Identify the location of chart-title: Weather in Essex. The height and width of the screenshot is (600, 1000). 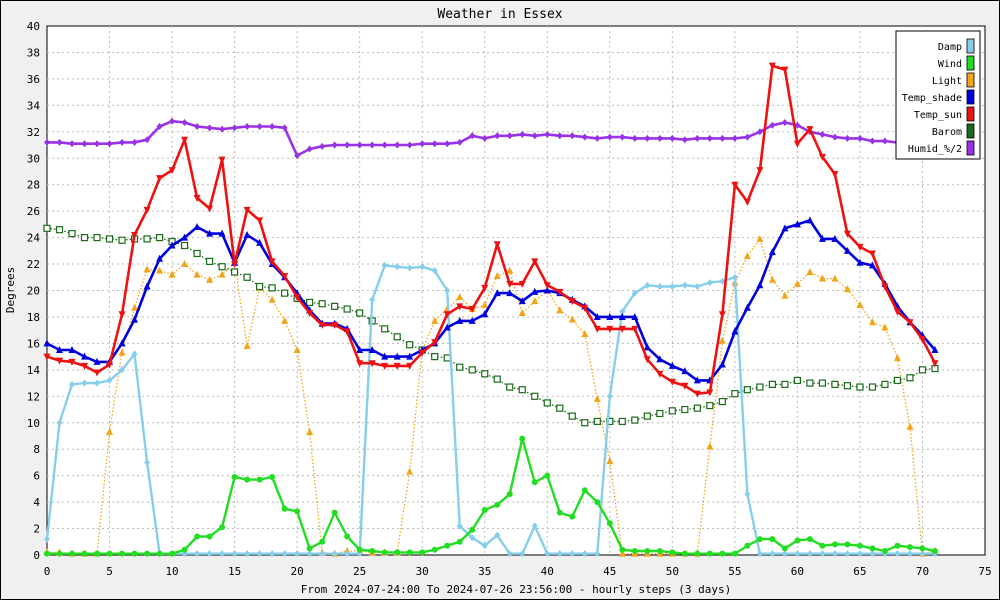
(499, 14).